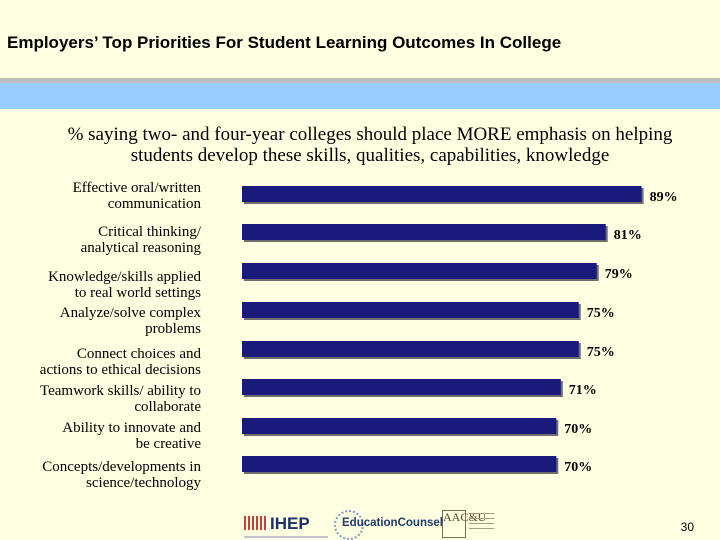 The height and width of the screenshot is (540, 720). What do you see at coordinates (664, 197) in the screenshot?
I see `data-label: 89%` at bounding box center [664, 197].